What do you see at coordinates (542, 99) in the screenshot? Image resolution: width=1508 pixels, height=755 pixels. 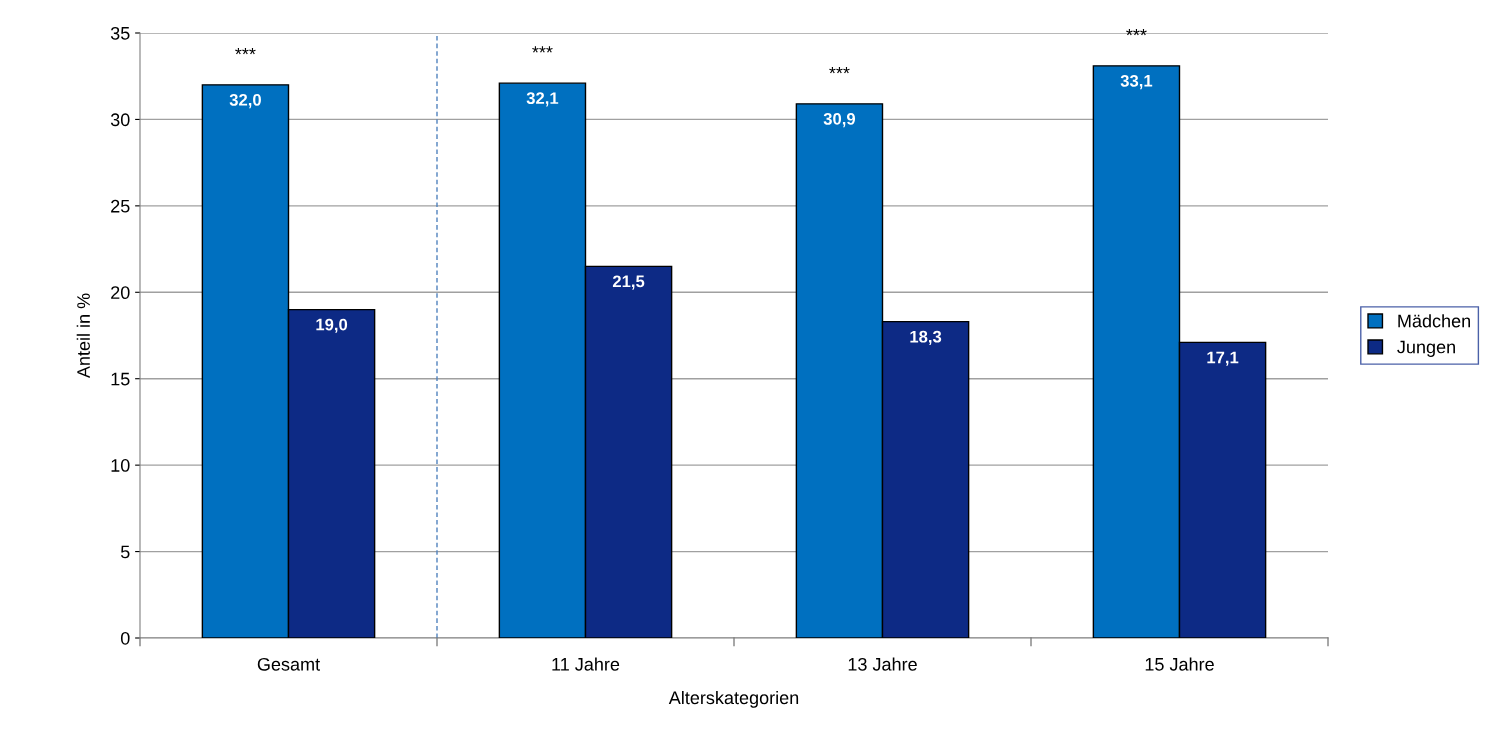 I see `data-label: 32,1` at bounding box center [542, 99].